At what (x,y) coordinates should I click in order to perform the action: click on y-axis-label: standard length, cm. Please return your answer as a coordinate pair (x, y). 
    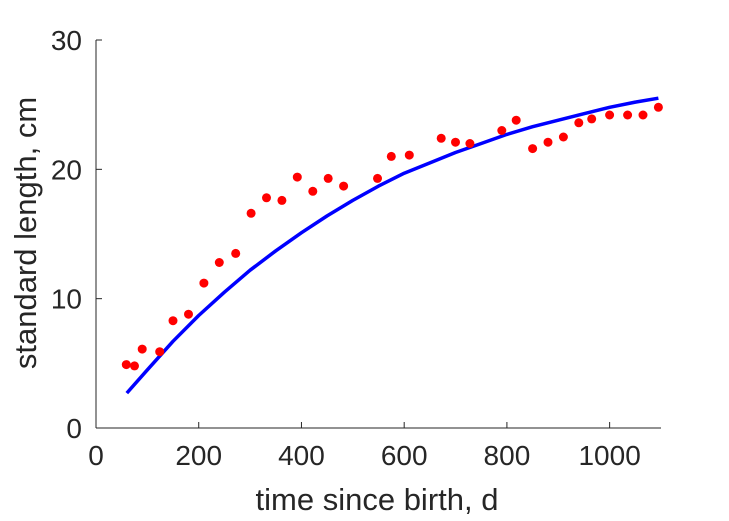
    Looking at the image, I should click on (25, 233).